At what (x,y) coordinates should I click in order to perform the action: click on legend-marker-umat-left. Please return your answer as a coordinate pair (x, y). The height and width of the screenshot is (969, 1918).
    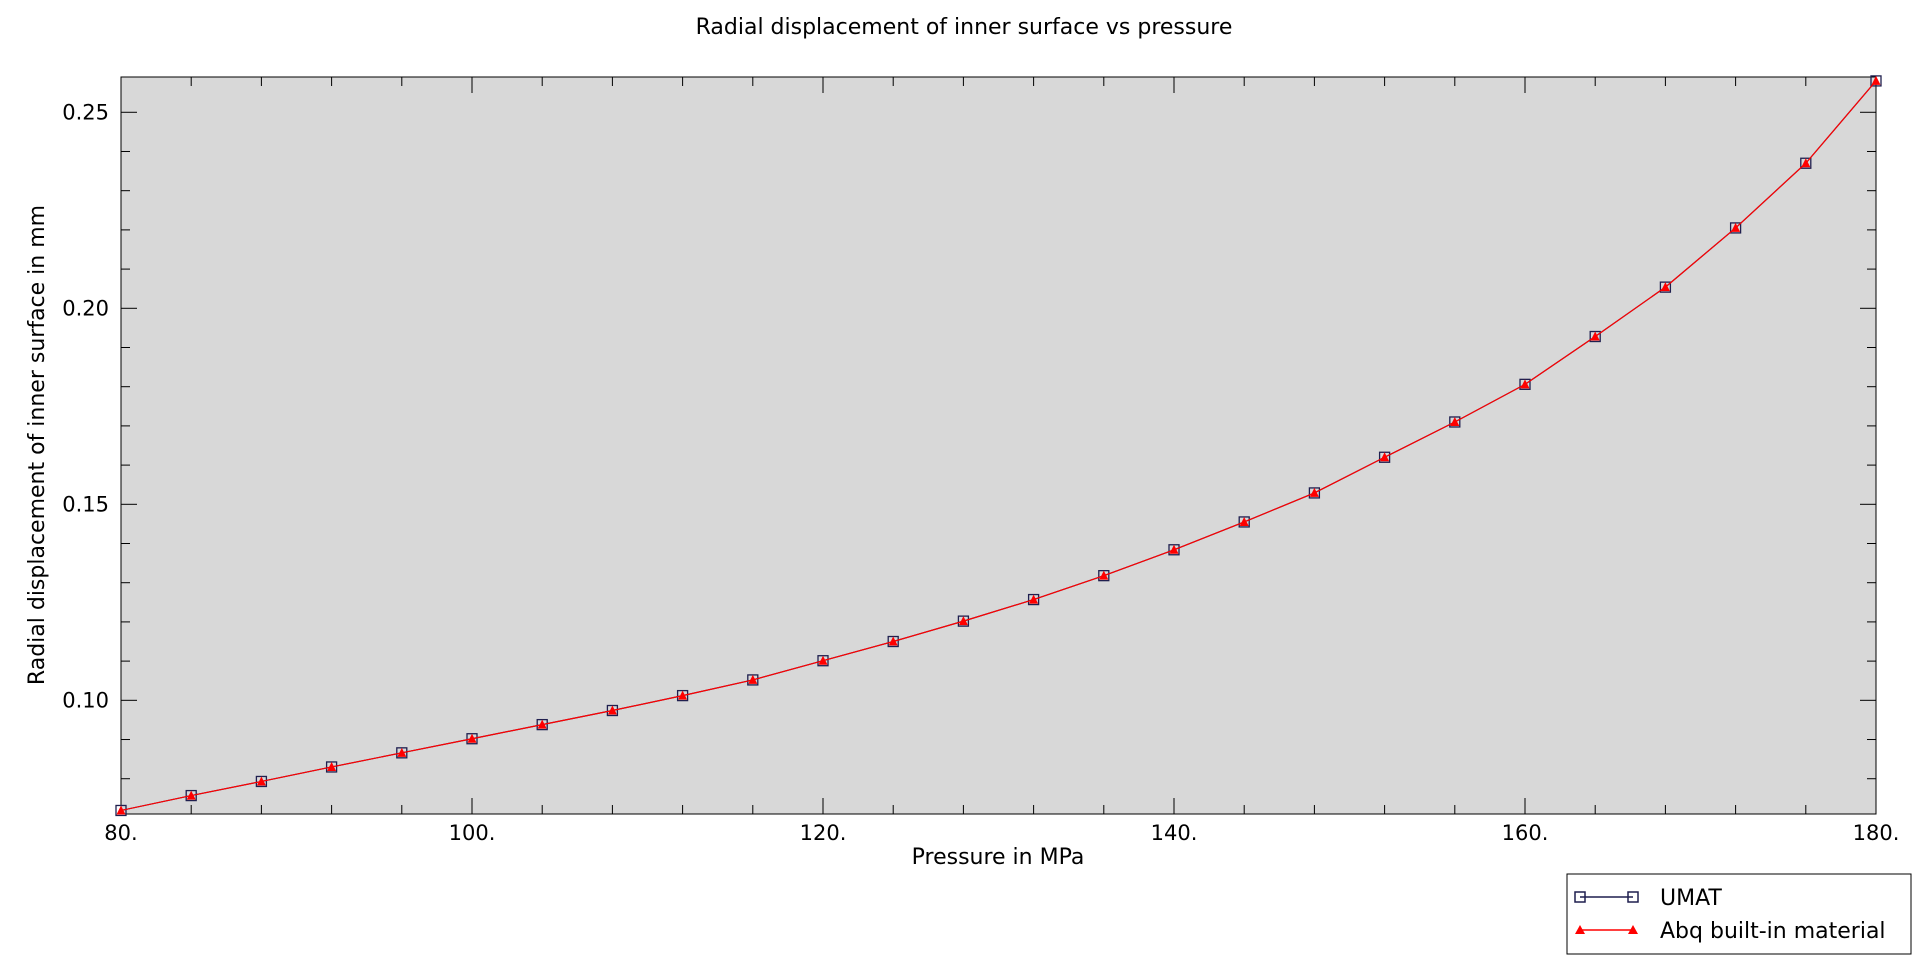
    Looking at the image, I should click on (1580, 897).